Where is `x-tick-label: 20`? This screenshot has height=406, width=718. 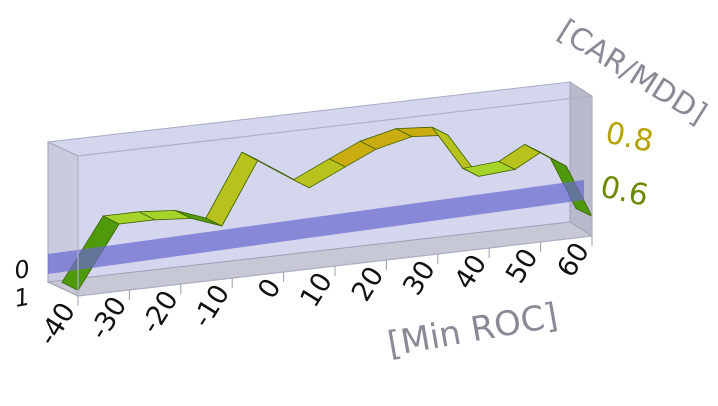
x-tick-label: 20 is located at coordinates (368, 284).